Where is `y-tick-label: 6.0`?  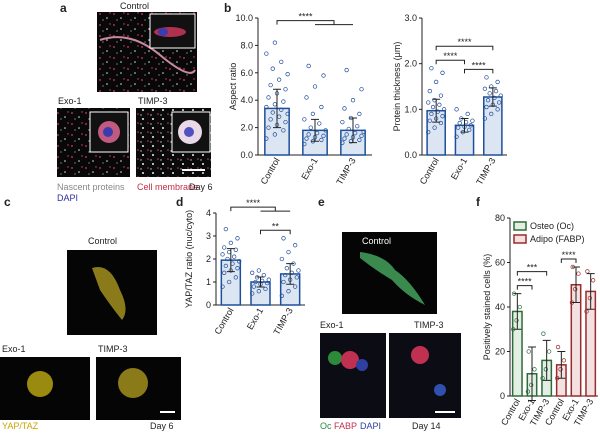 y-tick-label: 6.0 is located at coordinates (246, 73).